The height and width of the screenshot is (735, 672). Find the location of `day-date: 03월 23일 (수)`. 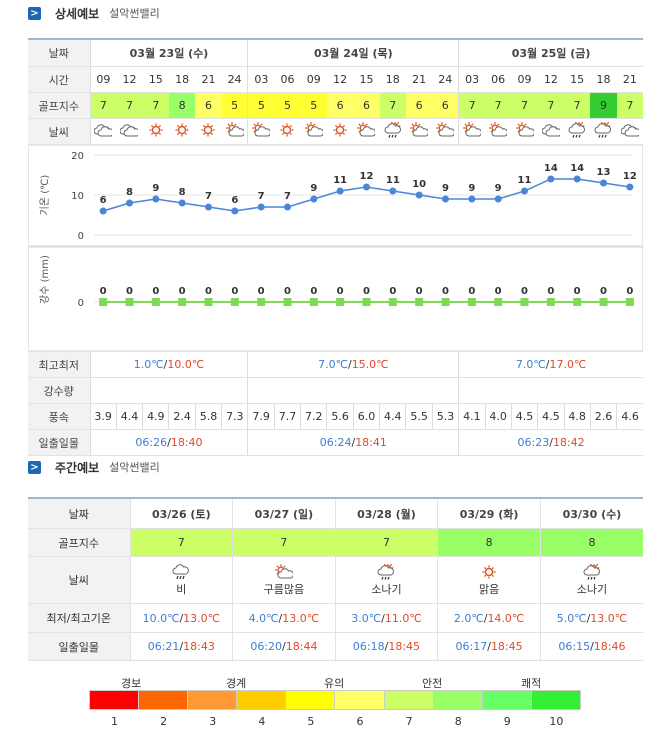

day-date: 03월 23일 (수) is located at coordinates (168, 53).